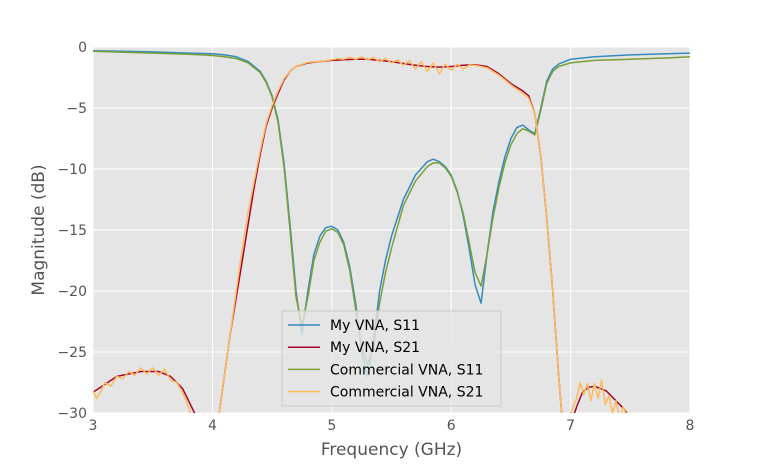 The height and width of the screenshot is (470, 768). I want to click on x-axis-label: Frequency (GHz), so click(391, 450).